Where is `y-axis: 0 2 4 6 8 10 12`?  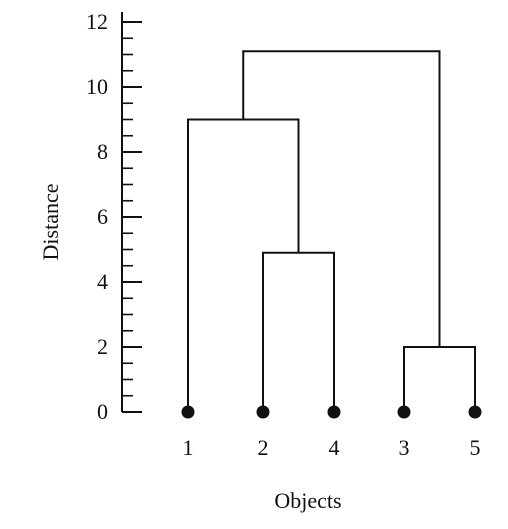 y-axis: 0 2 4 6 8 10 12 is located at coordinates (114, 216).